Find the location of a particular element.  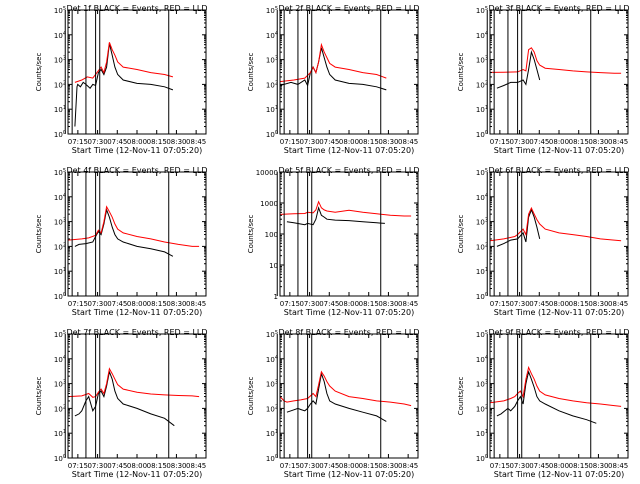

y-tick-label: 1 is located at coordinates (276, 297).